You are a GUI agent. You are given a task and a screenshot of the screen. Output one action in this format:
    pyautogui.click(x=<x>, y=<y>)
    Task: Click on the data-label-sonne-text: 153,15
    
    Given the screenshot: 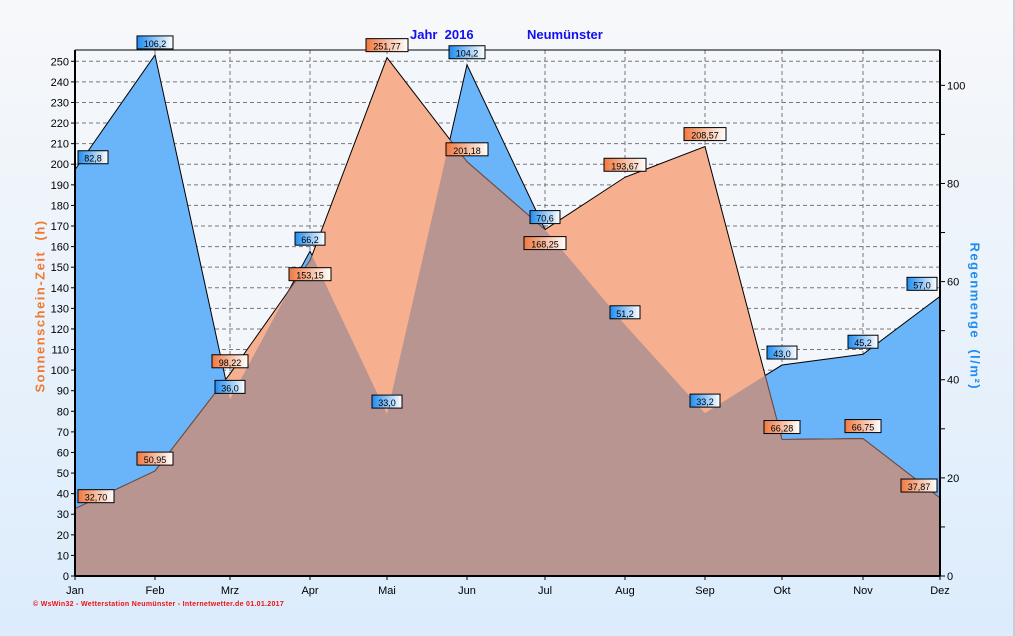 What is the action you would take?
    pyautogui.click(x=310, y=276)
    